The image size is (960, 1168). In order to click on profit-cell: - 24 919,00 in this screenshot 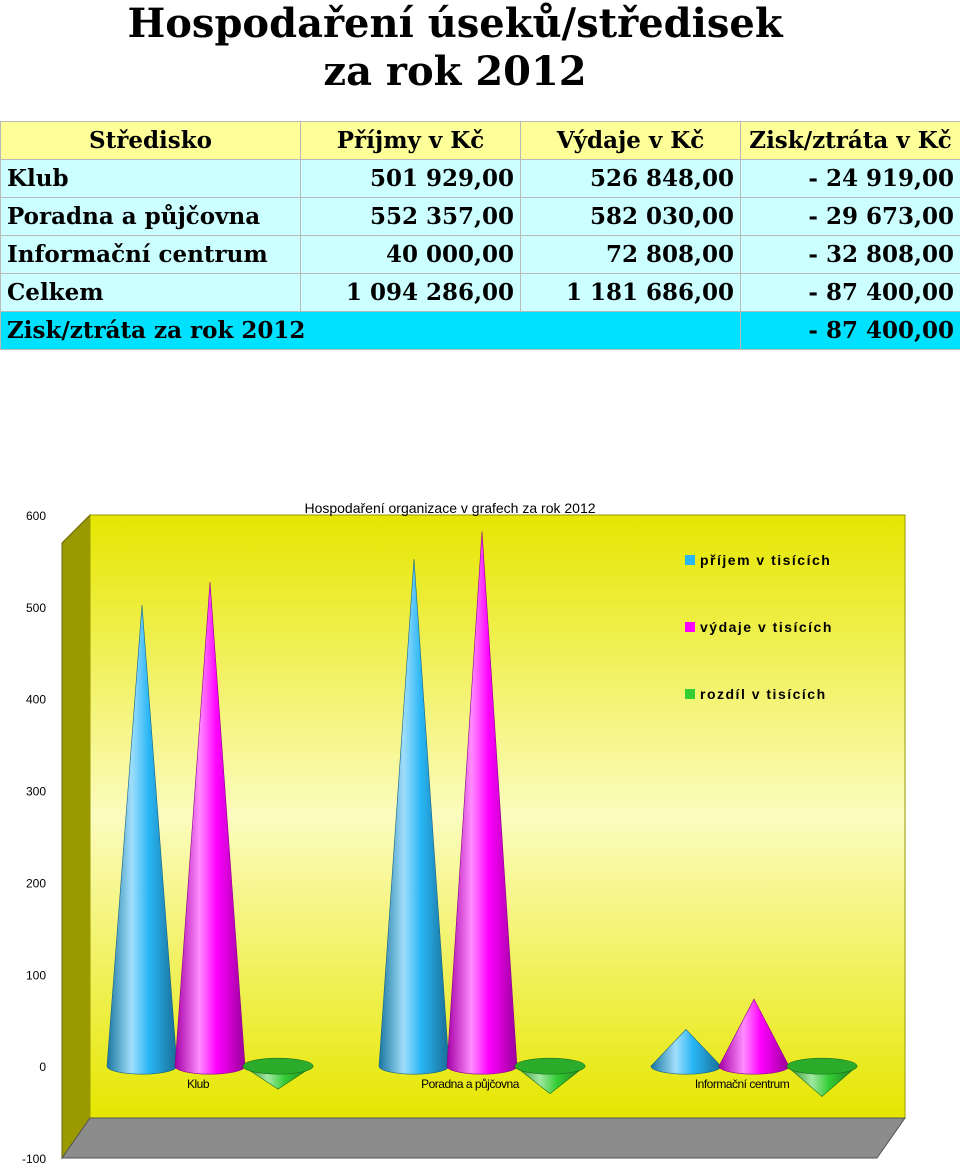, I will do `click(850, 179)`.